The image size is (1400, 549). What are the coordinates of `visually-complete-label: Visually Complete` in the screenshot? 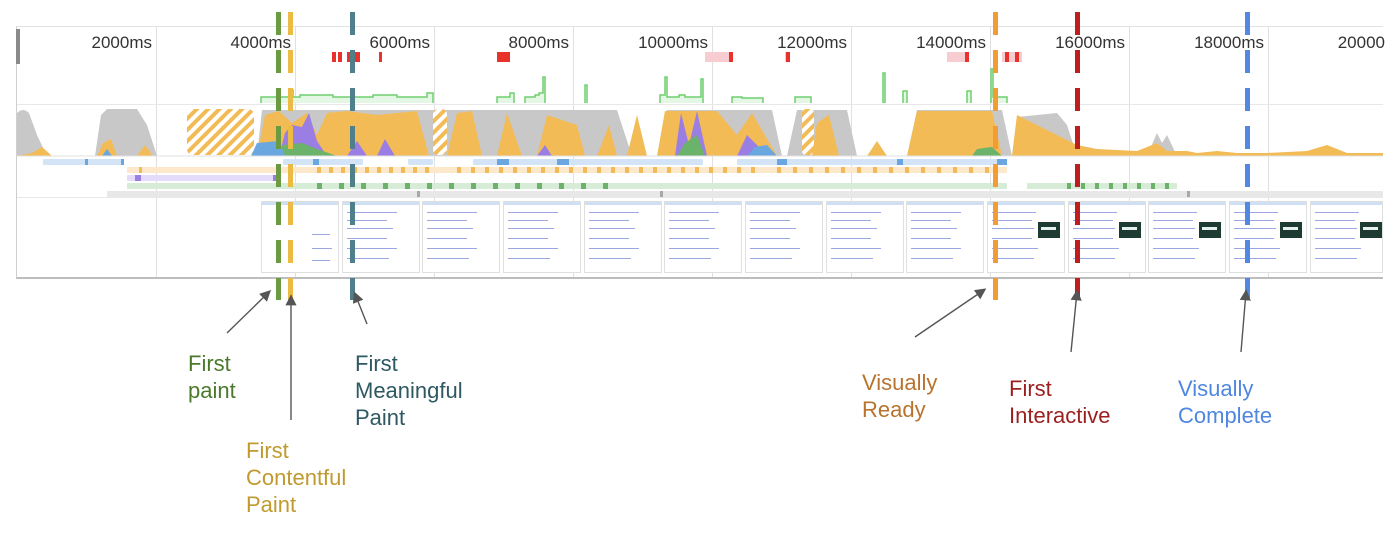 It's located at (1225, 402).